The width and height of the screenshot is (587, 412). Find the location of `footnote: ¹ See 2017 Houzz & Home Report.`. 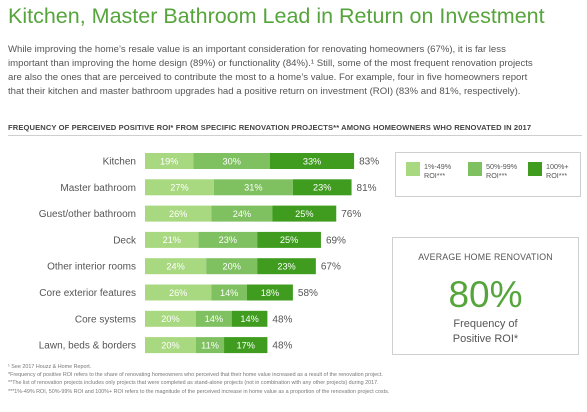

footnote: ¹ See 2017 Houzz & Home Report. is located at coordinates (50, 367).